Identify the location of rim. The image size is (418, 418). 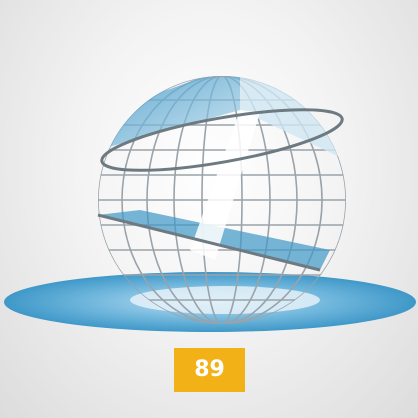
(209, 242).